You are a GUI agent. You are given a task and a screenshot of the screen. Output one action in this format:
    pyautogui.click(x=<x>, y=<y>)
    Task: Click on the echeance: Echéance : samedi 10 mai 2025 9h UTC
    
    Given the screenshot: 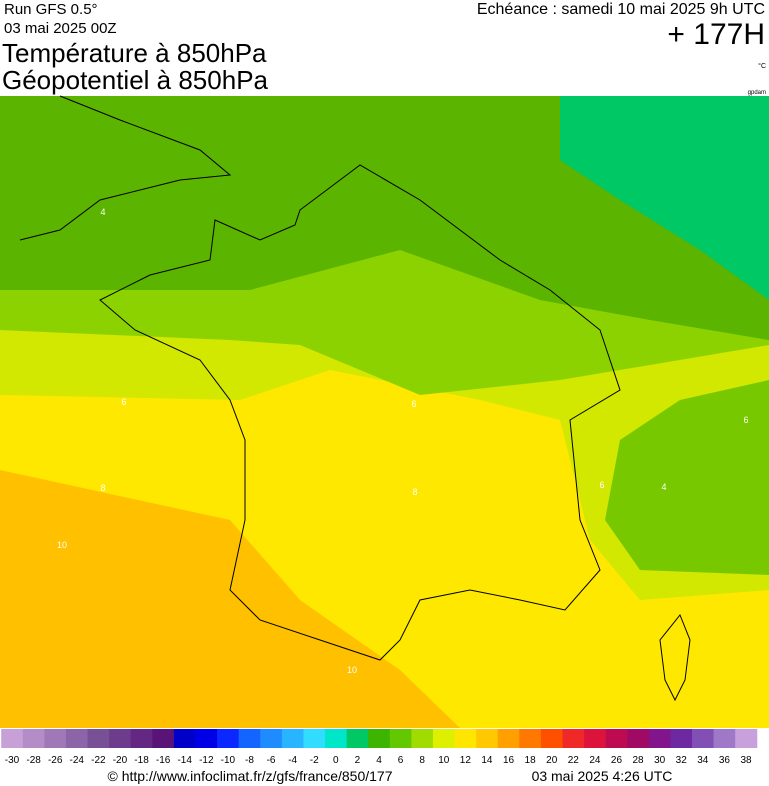 What is the action you would take?
    pyautogui.click(x=621, y=9)
    